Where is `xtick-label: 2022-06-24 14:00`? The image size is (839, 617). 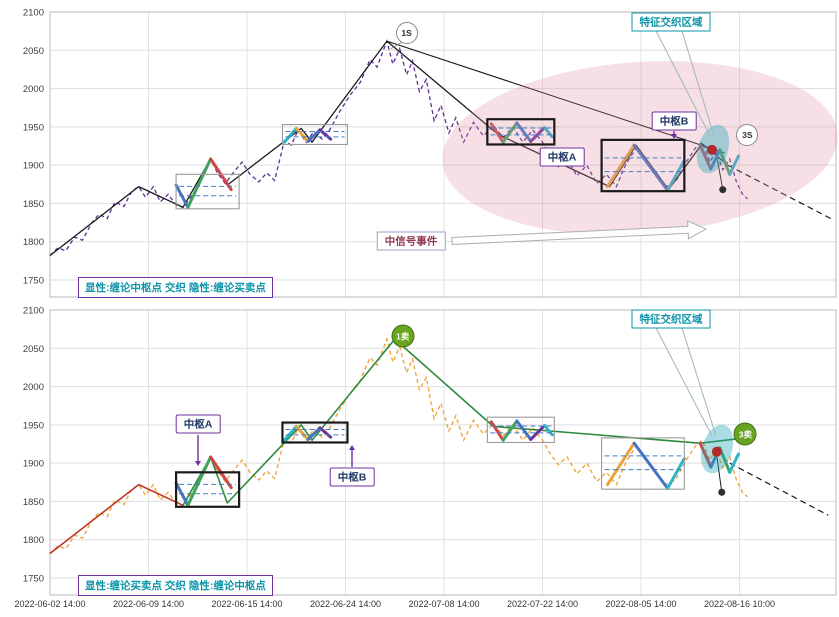 xtick-label: 2022-06-24 14:00 is located at coordinates (345, 604).